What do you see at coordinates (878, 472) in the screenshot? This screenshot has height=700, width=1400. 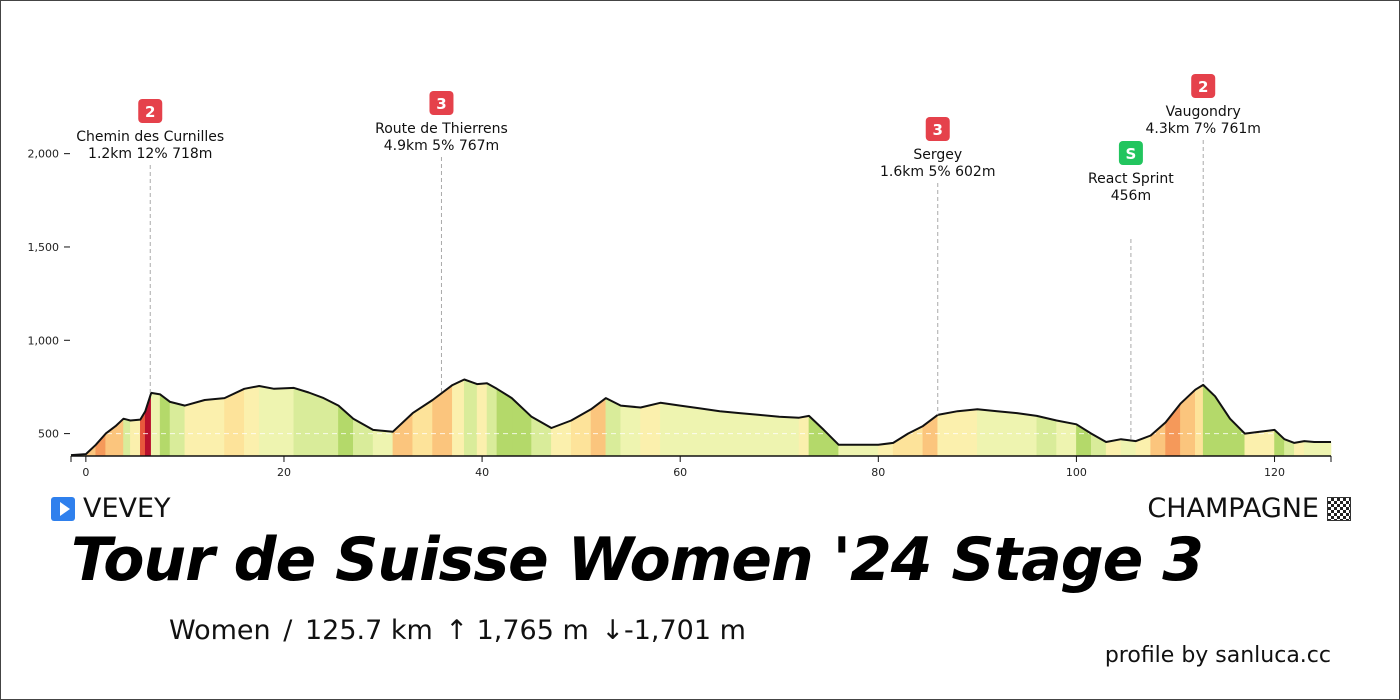 I see `x-tick-label: 80` at bounding box center [878, 472].